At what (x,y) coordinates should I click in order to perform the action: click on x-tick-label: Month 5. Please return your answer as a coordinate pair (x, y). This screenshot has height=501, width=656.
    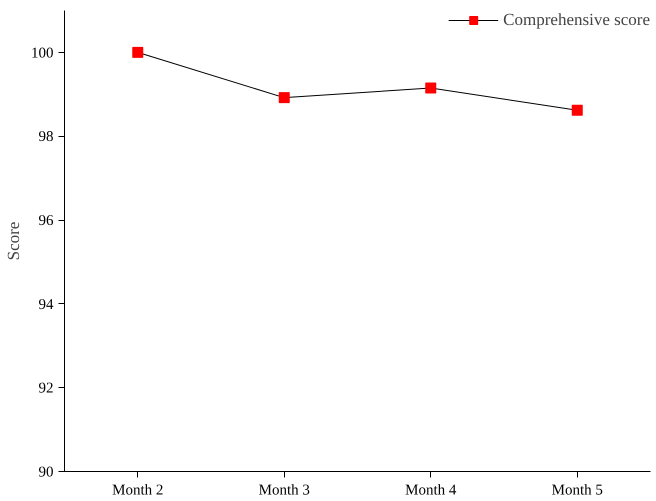
    Looking at the image, I should click on (577, 490).